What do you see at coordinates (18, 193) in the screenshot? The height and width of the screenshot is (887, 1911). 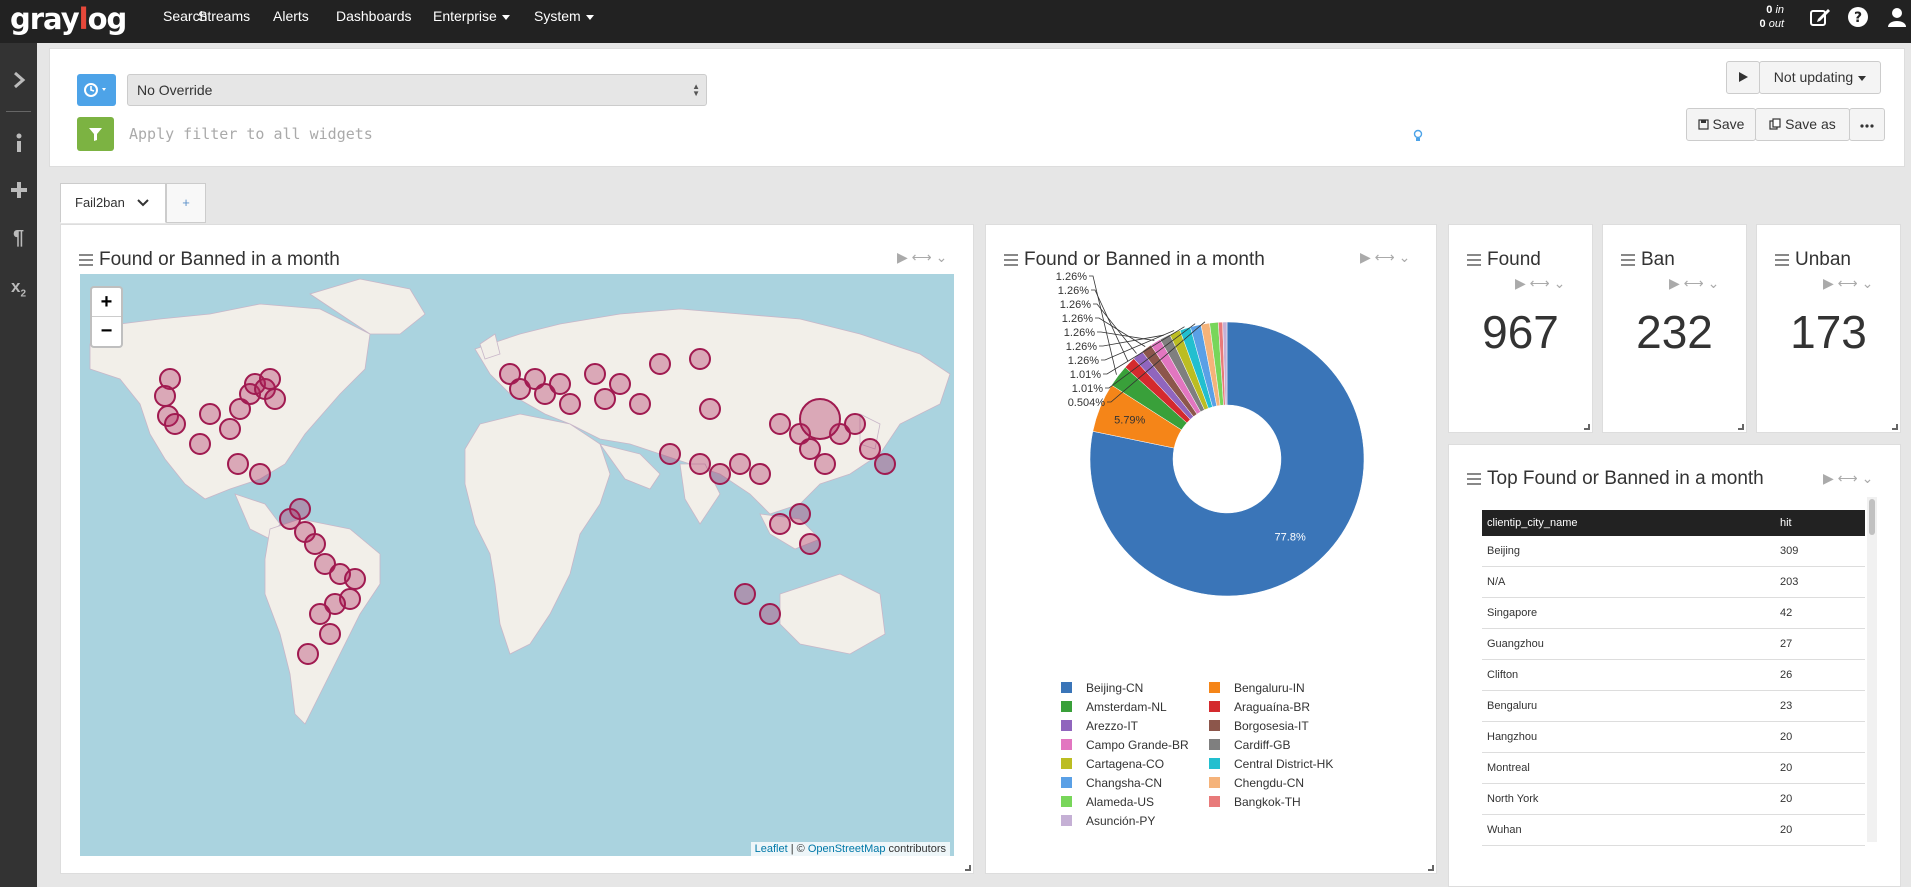 I see `add-widget-icon` at bounding box center [18, 193].